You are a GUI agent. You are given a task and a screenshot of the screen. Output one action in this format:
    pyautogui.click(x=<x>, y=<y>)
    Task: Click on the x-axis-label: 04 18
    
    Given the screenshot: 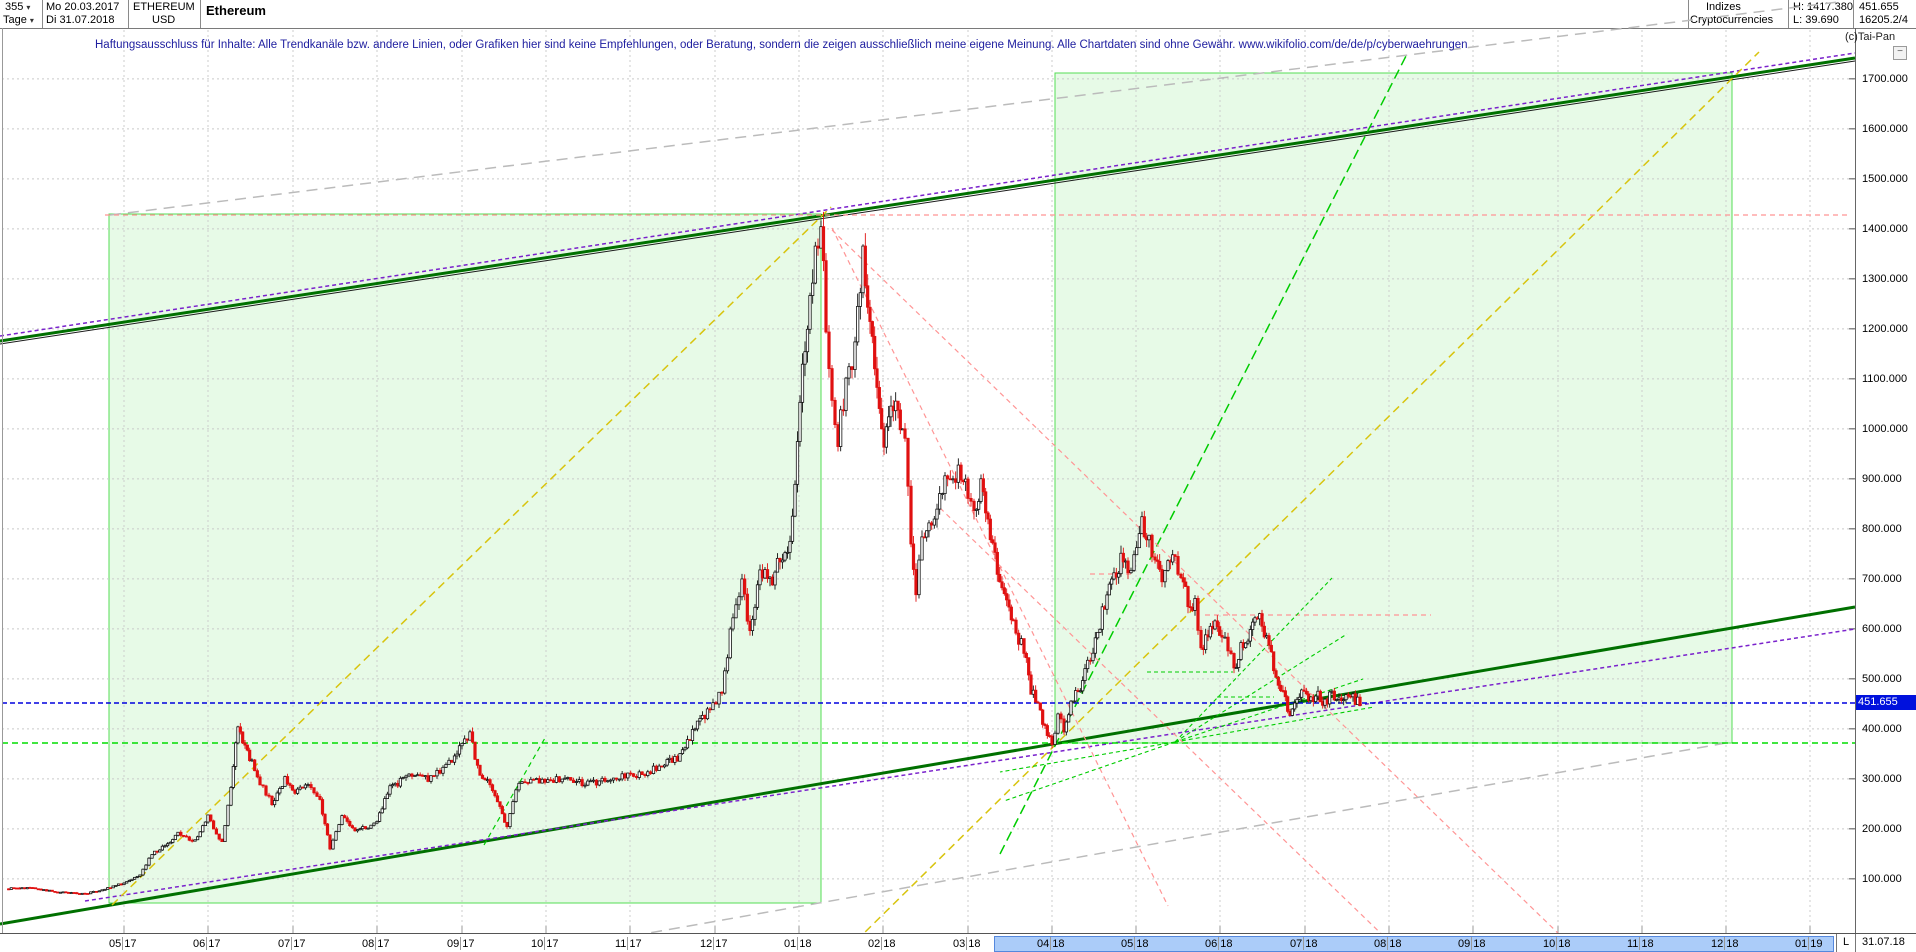 What is the action you would take?
    pyautogui.click(x=1051, y=943)
    